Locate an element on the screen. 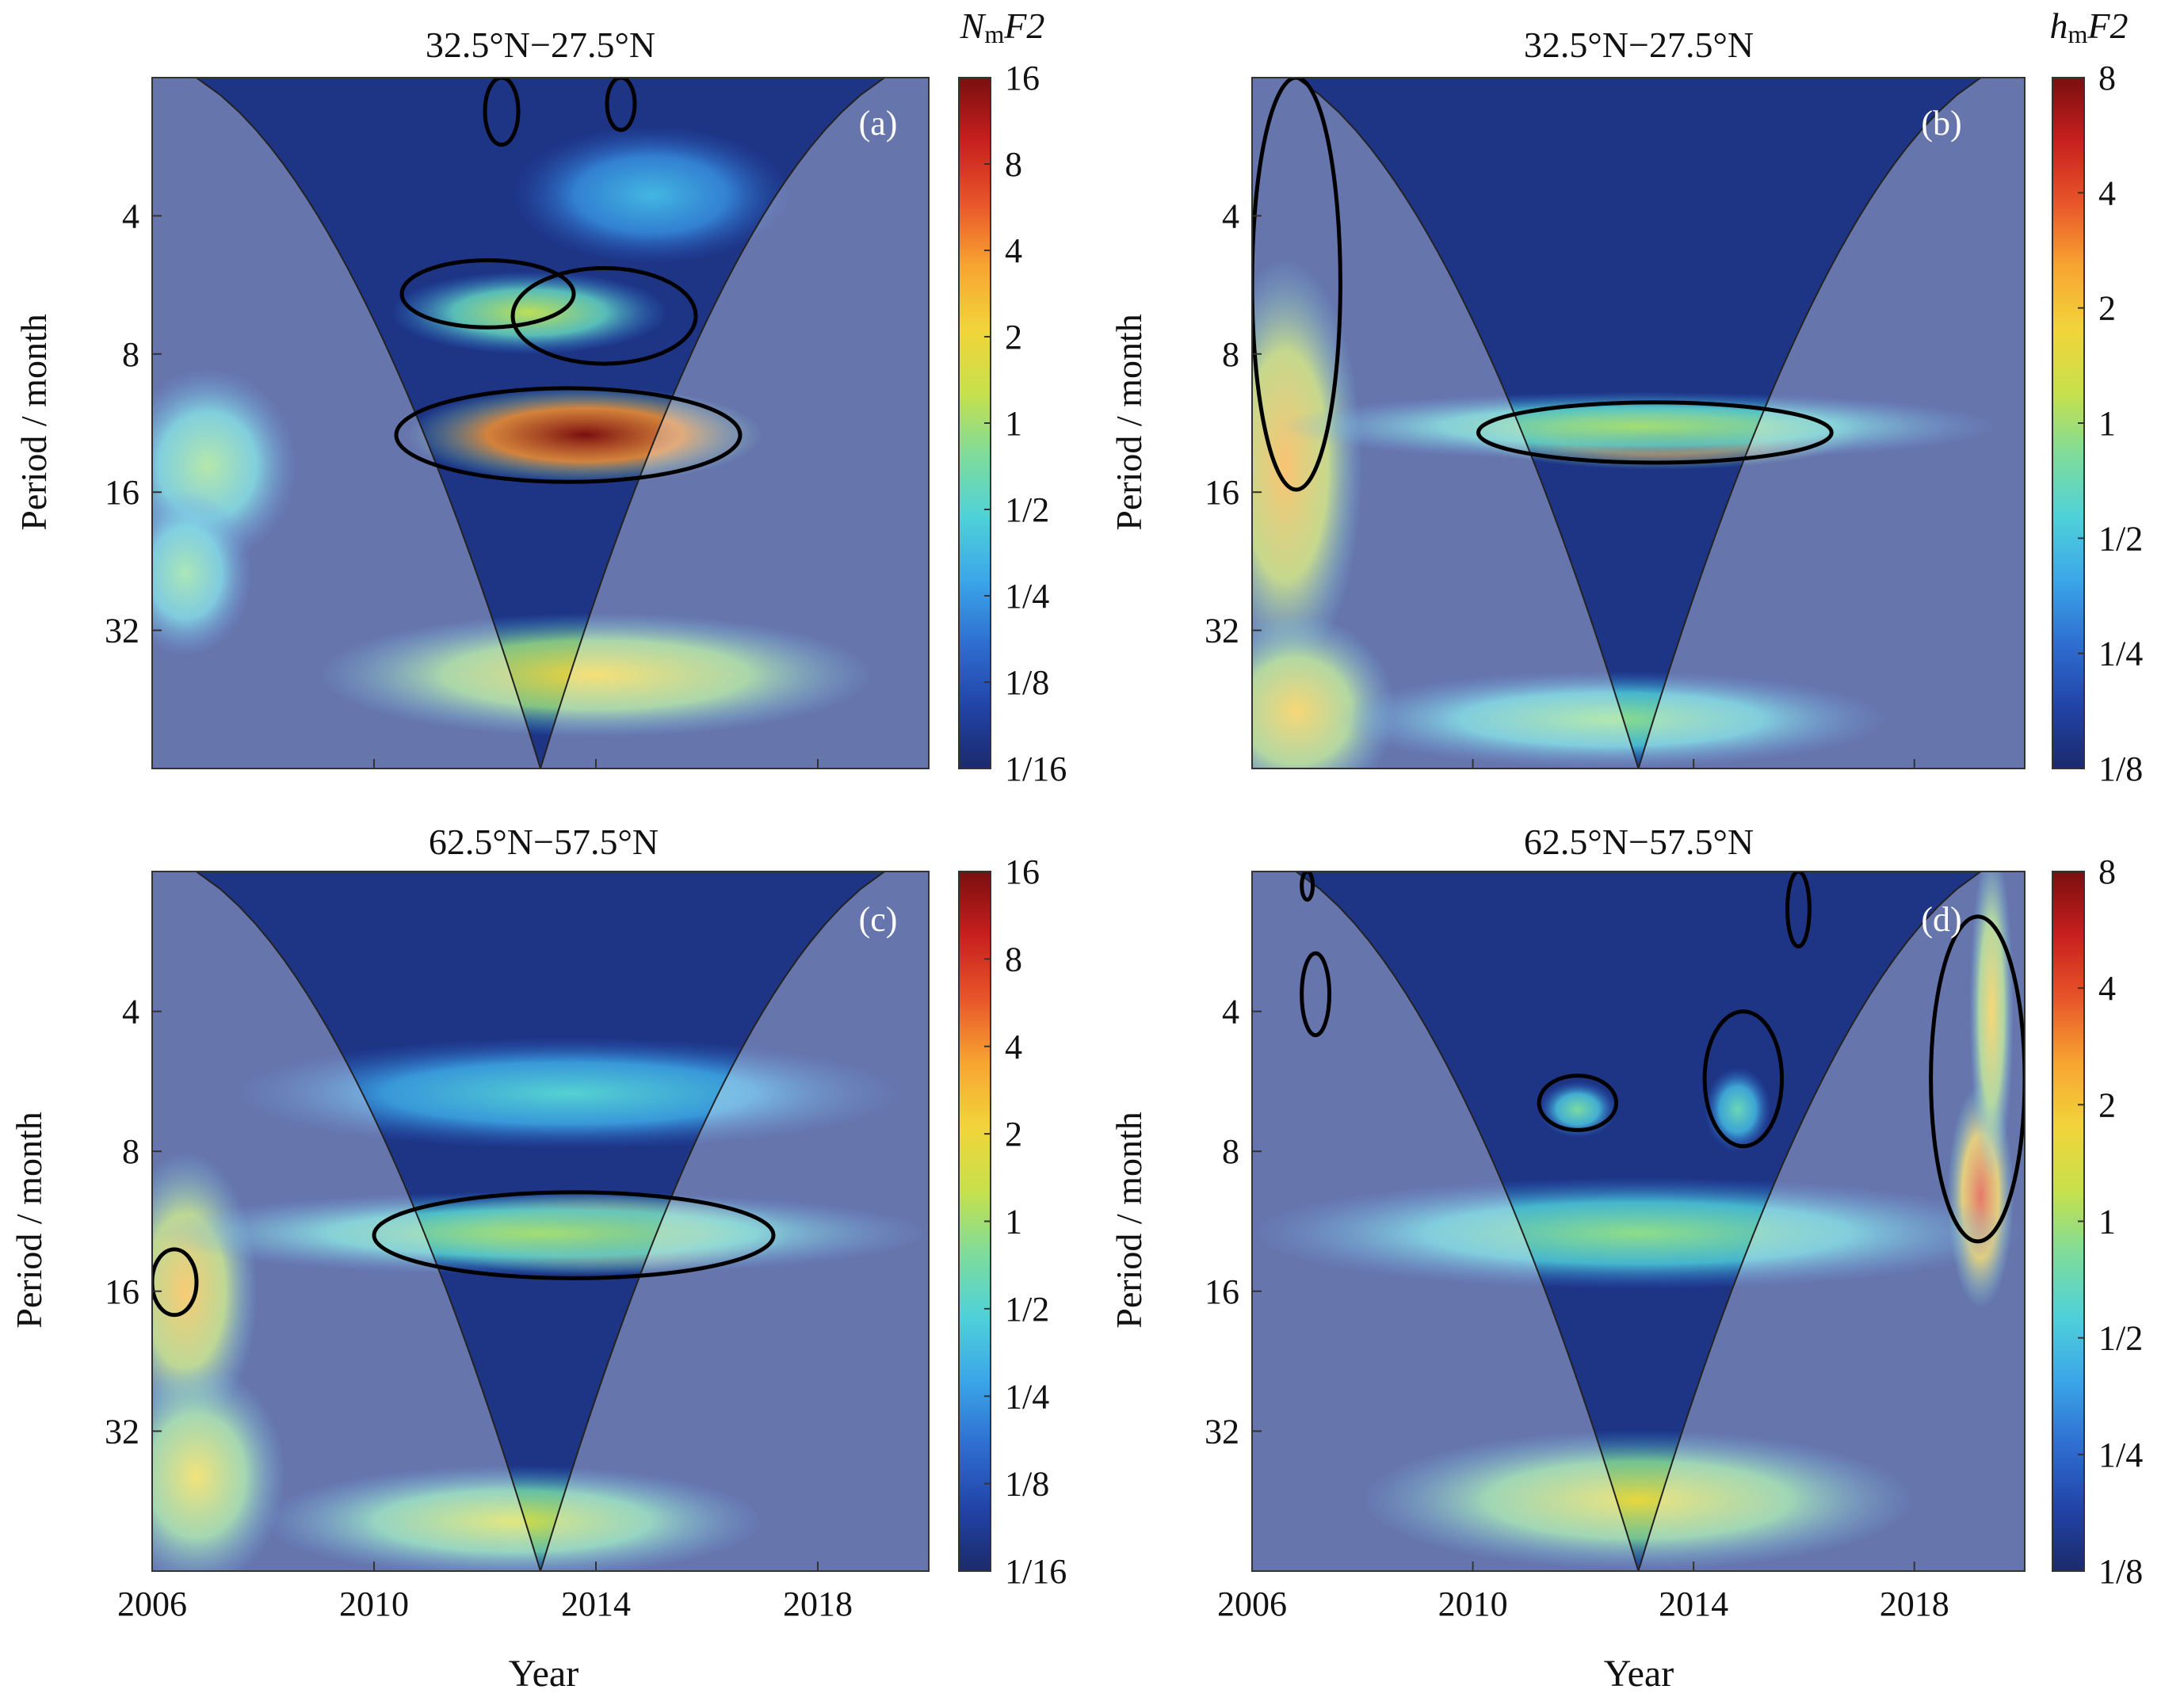 The height and width of the screenshot is (1701, 2184). panel-d-heatmap is located at coordinates (1638, 1221).